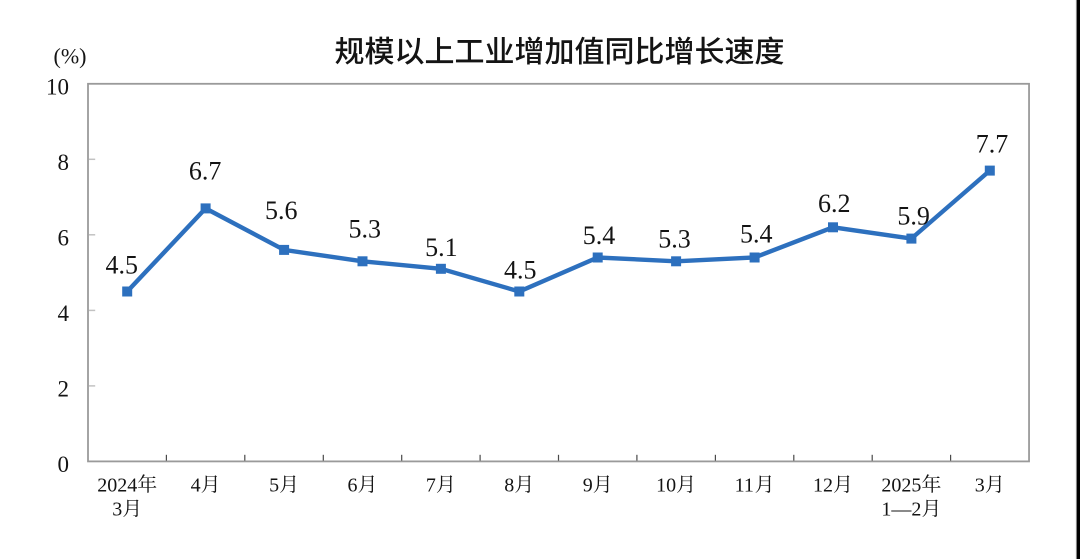  Describe the element at coordinates (901, 510) in the screenshot. I see `svg-text: 1—2` at that location.